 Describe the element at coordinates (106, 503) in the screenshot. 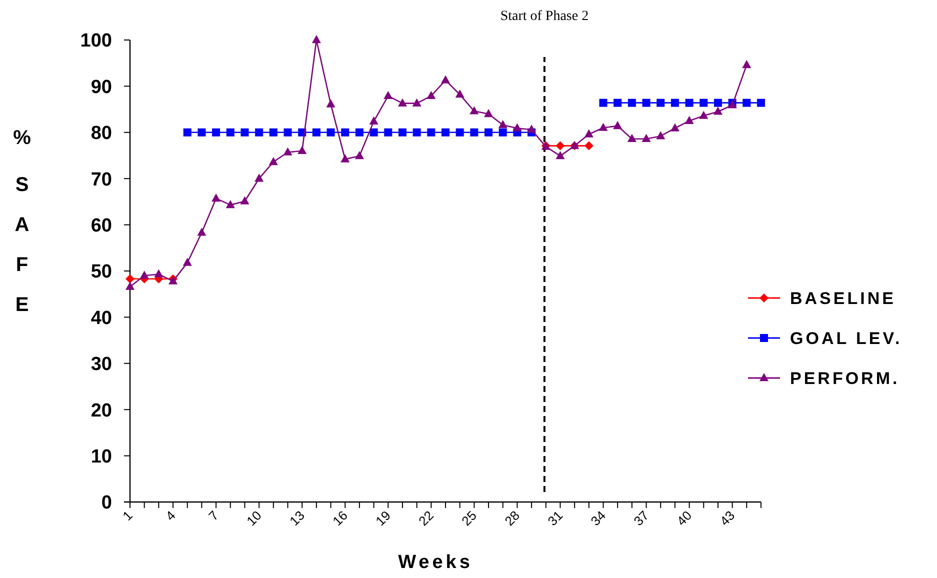

I see `y-tick-label: 0` at that location.